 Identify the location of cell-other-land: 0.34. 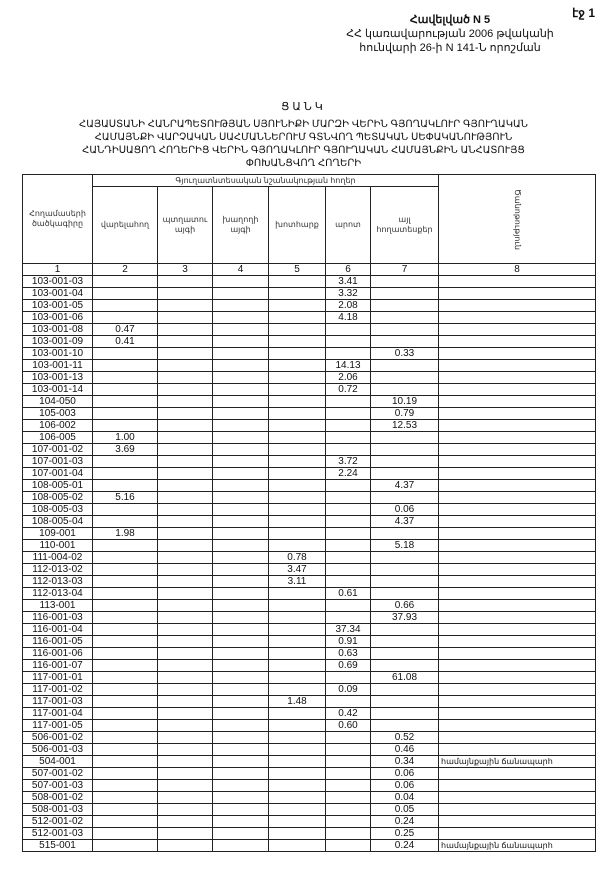
(404, 761).